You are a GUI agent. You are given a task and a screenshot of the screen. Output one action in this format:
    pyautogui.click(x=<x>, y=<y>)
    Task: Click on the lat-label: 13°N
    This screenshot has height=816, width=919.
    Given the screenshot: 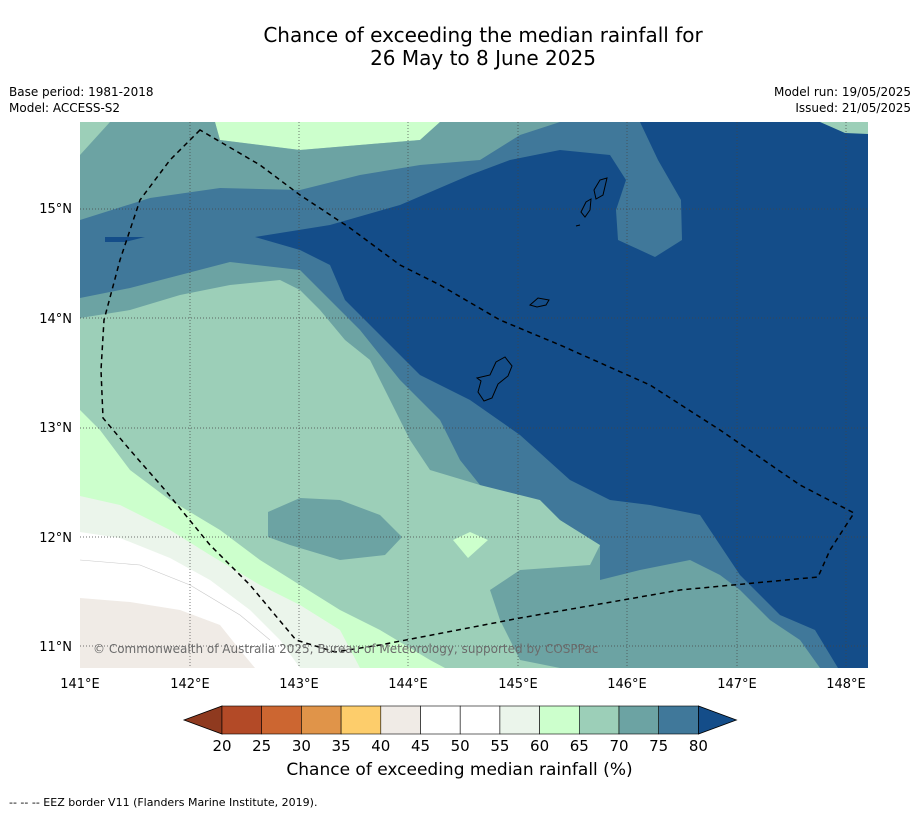 What is the action you would take?
    pyautogui.click(x=55, y=428)
    